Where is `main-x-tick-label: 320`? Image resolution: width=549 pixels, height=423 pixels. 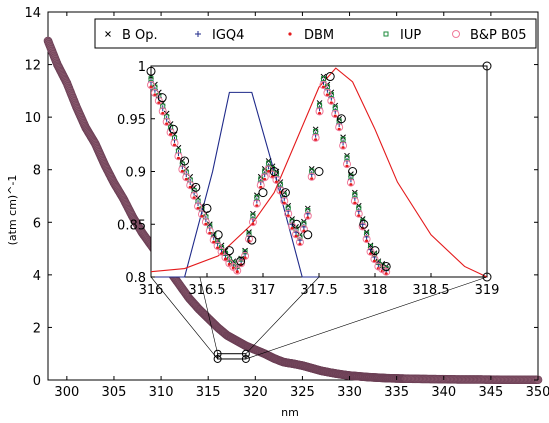
main-x-tick-label: 320 is located at coordinates (255, 392).